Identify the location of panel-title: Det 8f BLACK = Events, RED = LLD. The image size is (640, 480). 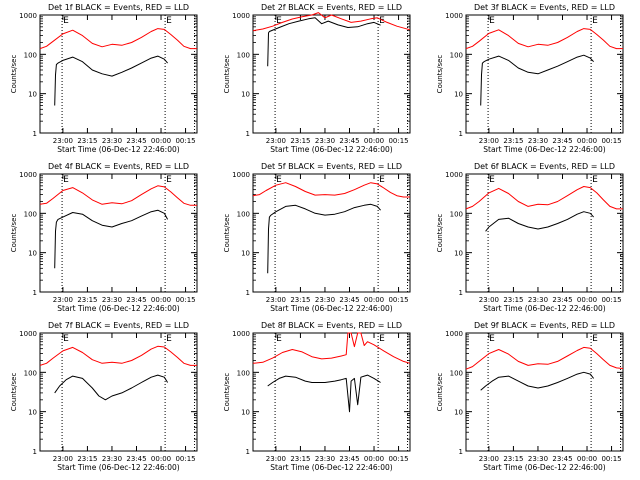
(331, 325).